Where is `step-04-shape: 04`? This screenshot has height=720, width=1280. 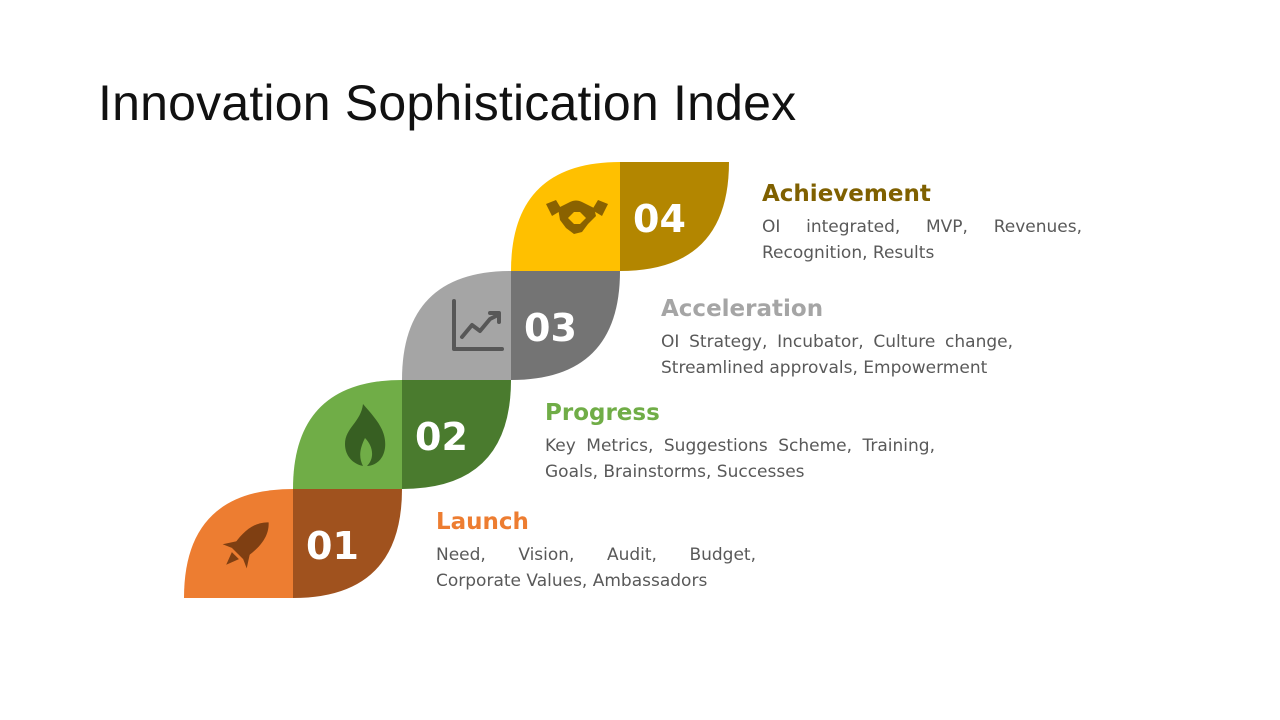 step-04-shape: 04 is located at coordinates (620, 216).